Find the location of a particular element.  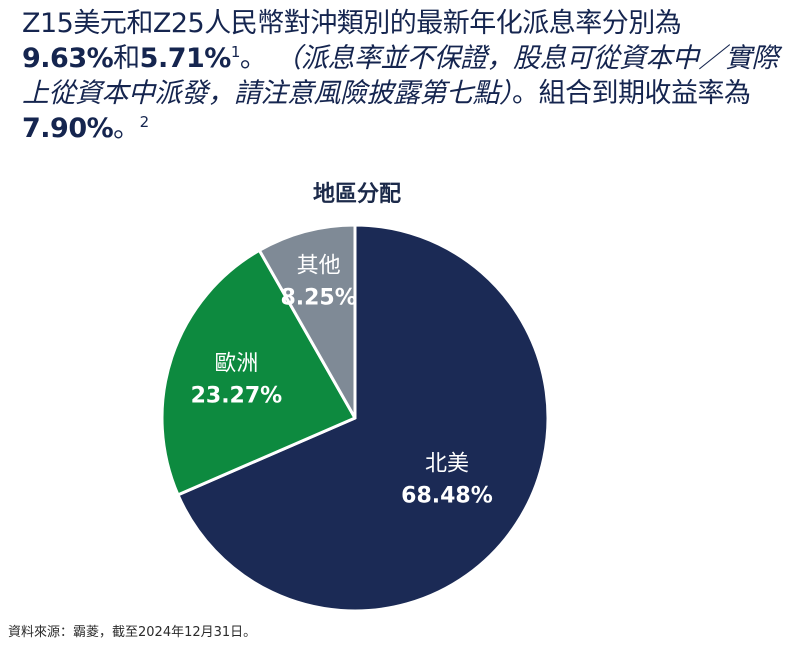

rate-z25: 5.71% is located at coordinates (185, 58).